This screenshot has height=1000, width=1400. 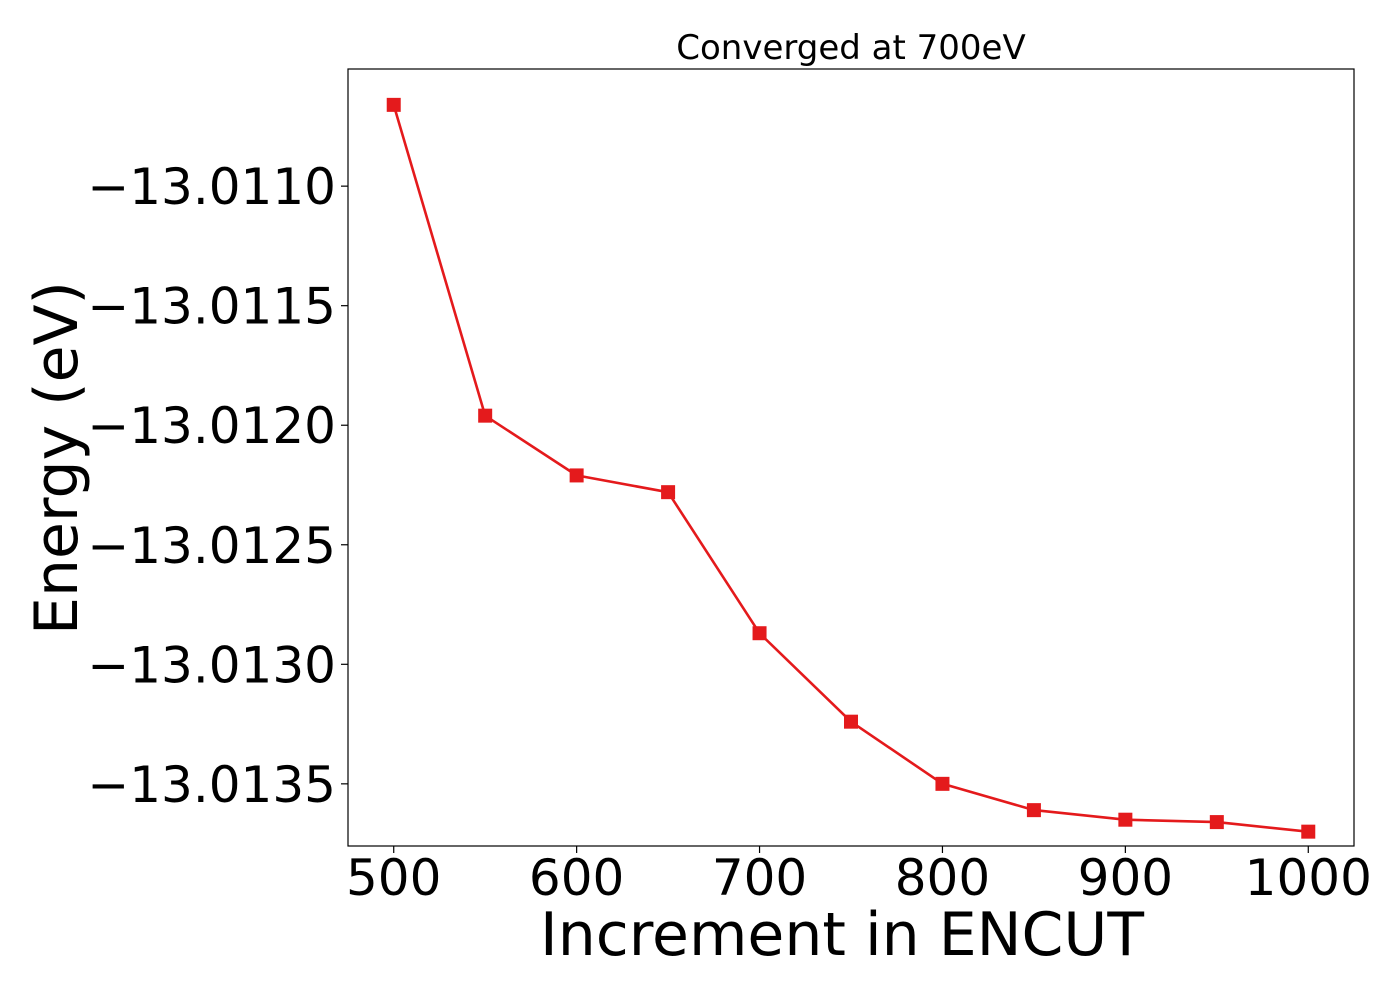 What do you see at coordinates (211, 187) in the screenshot?
I see `y-tick-label: −13.0110` at bounding box center [211, 187].